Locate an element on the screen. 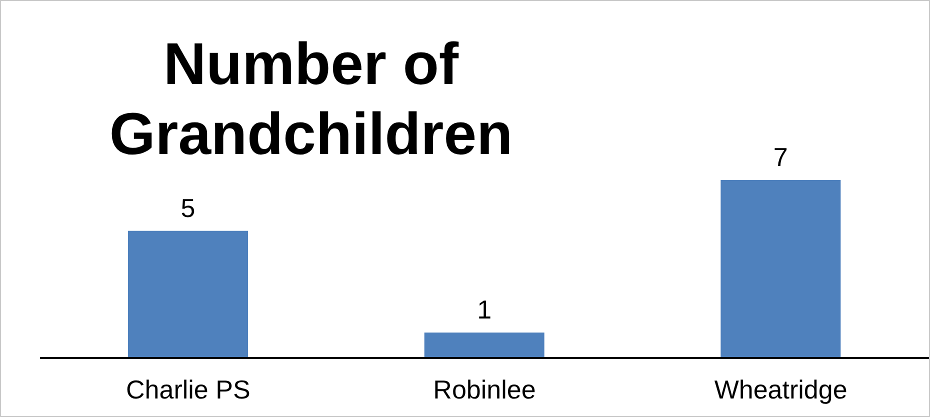 This screenshot has width=930, height=417. x-tick-label: Charlie PS is located at coordinates (188, 389).